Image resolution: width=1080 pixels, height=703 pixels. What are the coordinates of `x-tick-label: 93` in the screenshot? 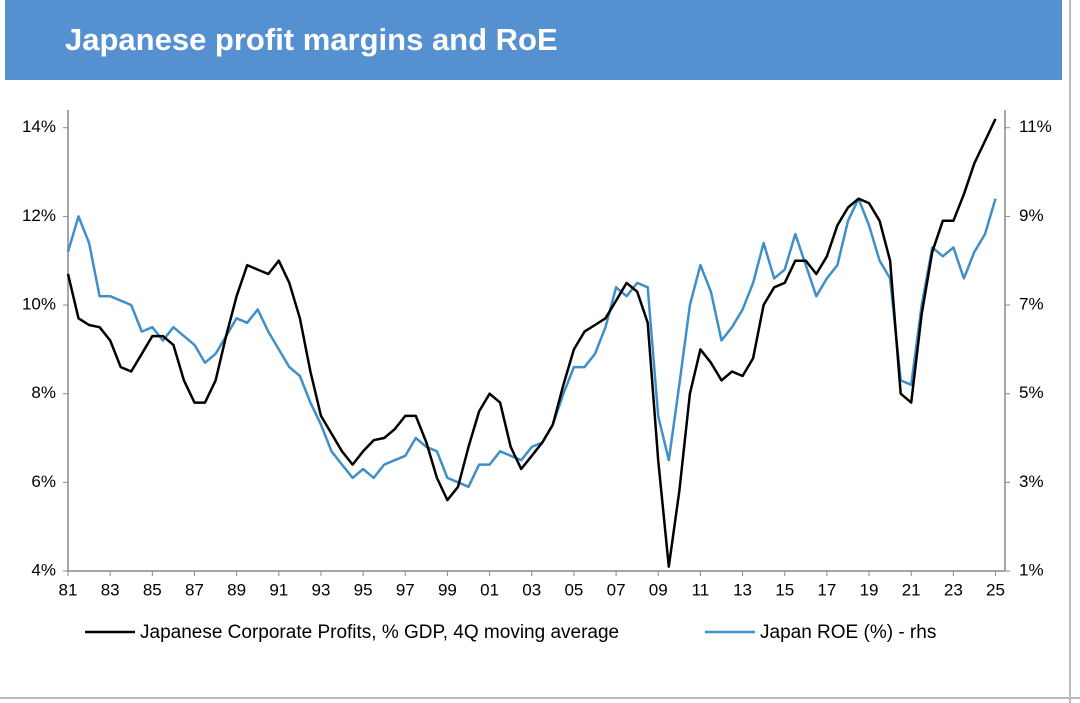 It's located at (320, 589).